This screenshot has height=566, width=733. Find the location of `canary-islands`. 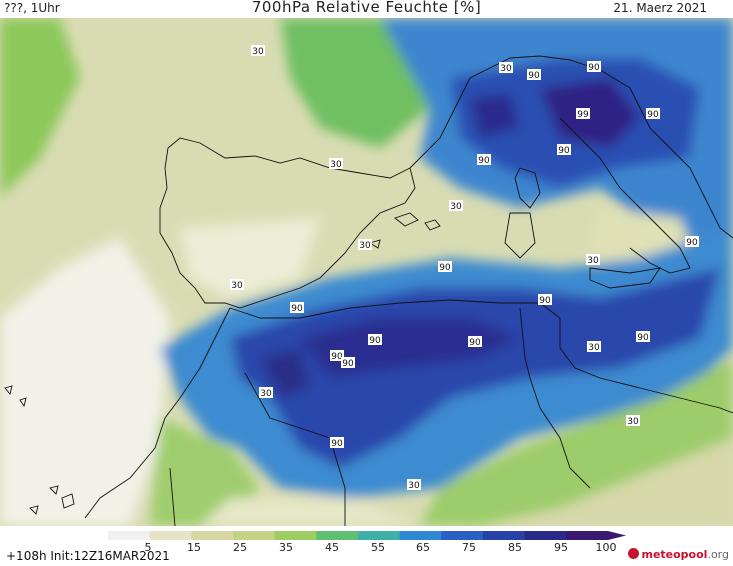

canary-islands is located at coordinates (39, 450).